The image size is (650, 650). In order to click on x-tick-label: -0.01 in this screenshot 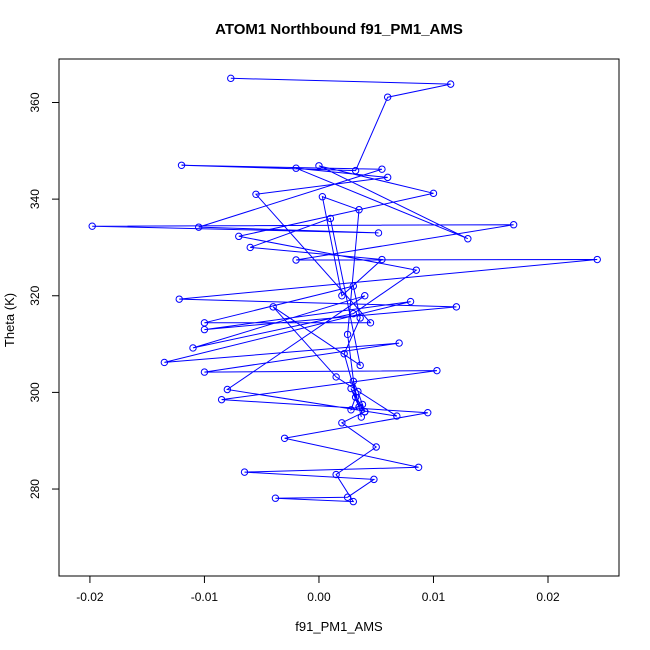, I will do `click(205, 597)`.